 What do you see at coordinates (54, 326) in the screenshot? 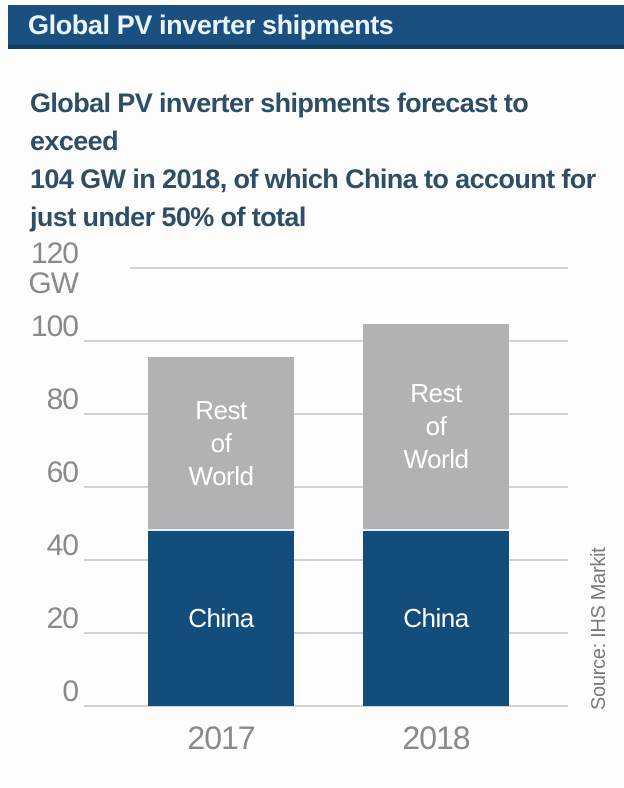
I see `y-tick-100: 100` at bounding box center [54, 326].